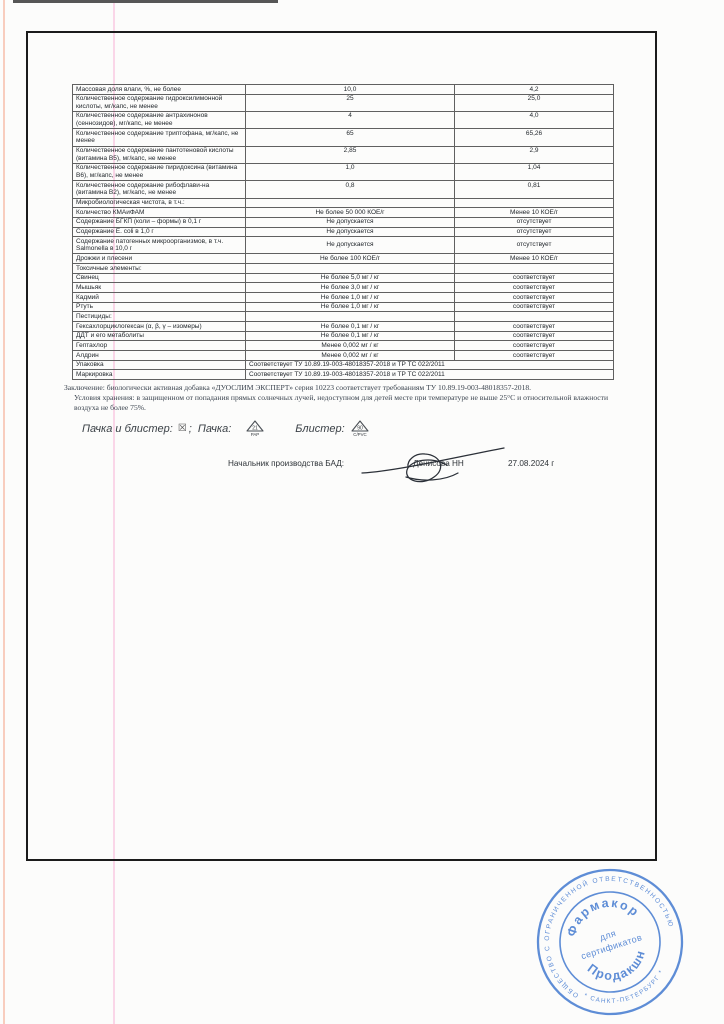 The image size is (724, 1024). I want to click on spec-actual-cell: 4,0, so click(534, 120).